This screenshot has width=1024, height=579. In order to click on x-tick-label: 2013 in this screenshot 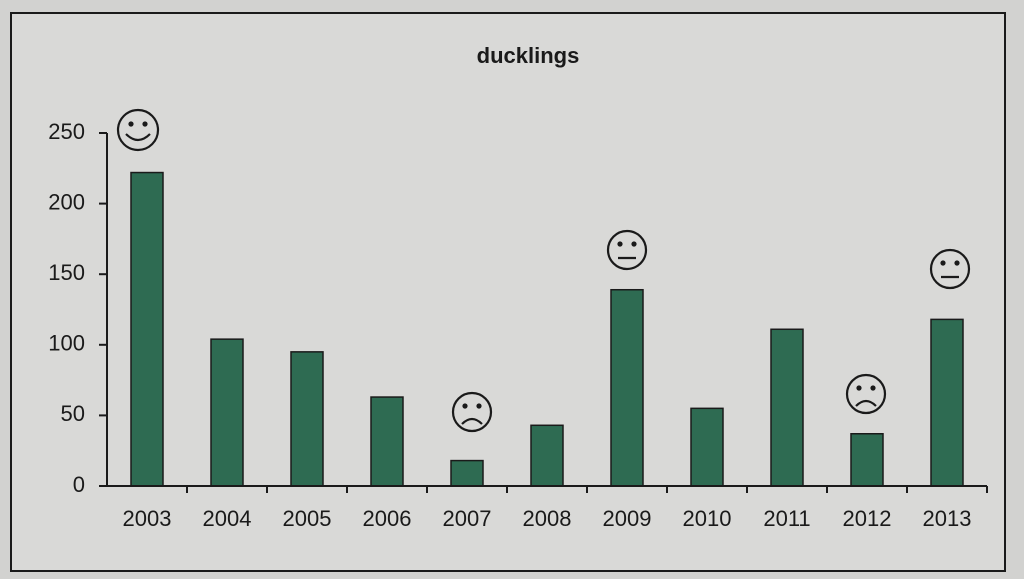, I will do `click(947, 518)`.